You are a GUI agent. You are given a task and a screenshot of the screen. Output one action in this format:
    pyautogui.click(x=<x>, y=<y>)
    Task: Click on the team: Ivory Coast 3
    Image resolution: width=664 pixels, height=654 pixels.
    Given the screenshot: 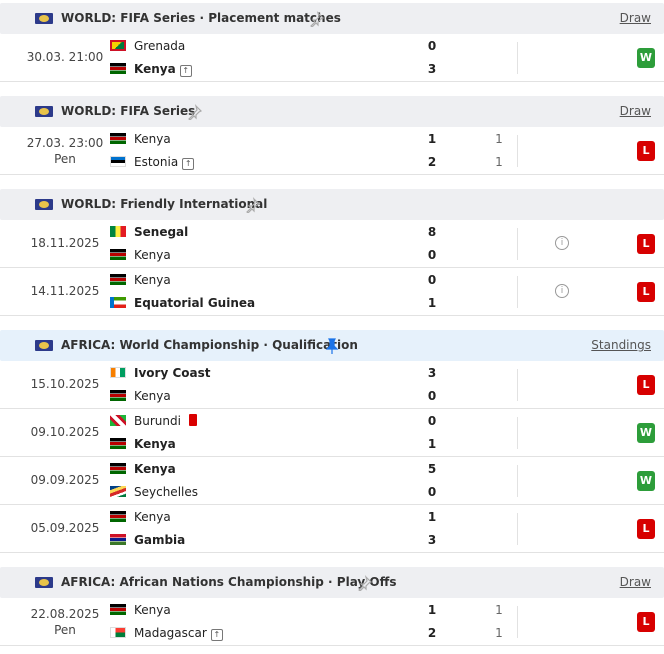 What is the action you would take?
    pyautogui.click(x=320, y=373)
    